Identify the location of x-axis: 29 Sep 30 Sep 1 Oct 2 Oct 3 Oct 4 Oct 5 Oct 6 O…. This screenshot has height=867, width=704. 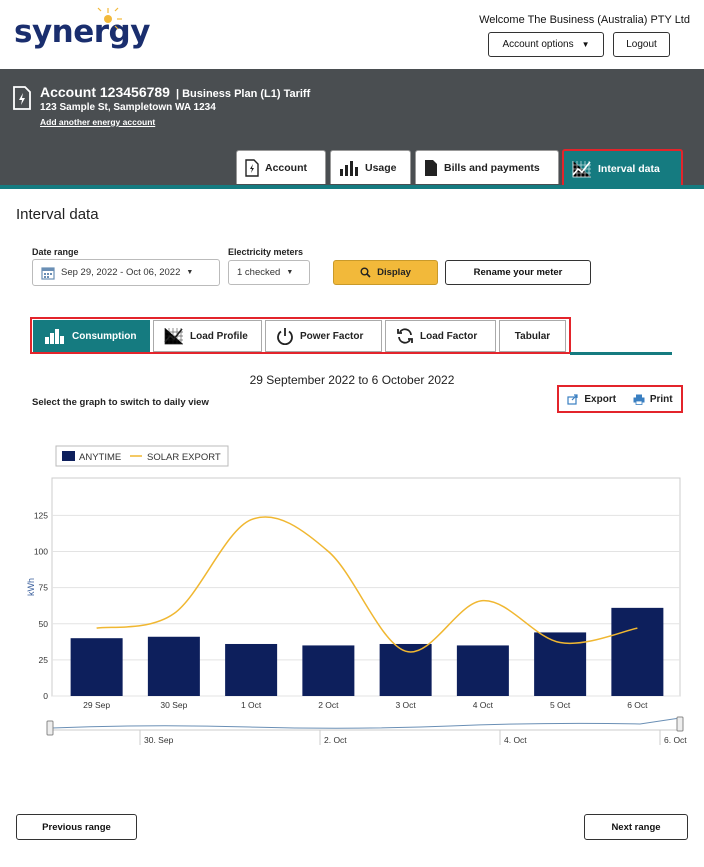
(365, 705).